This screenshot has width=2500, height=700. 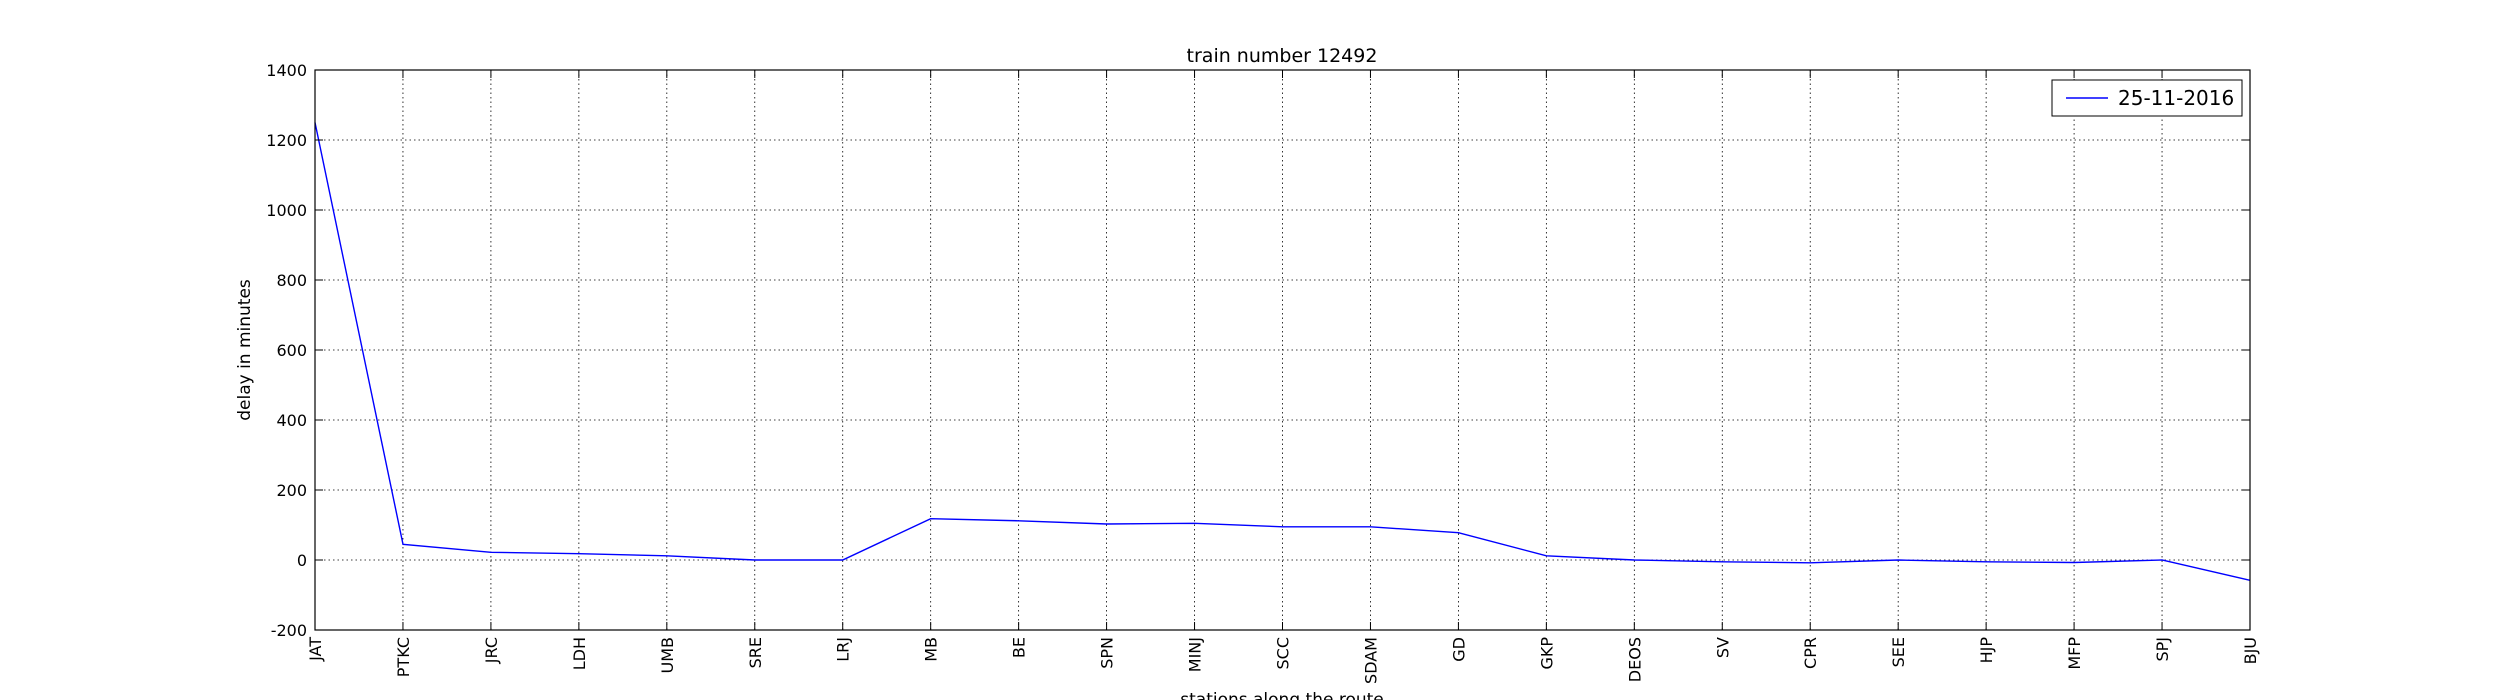 I want to click on x-tick-label: MINJ, so click(x=1195, y=654).